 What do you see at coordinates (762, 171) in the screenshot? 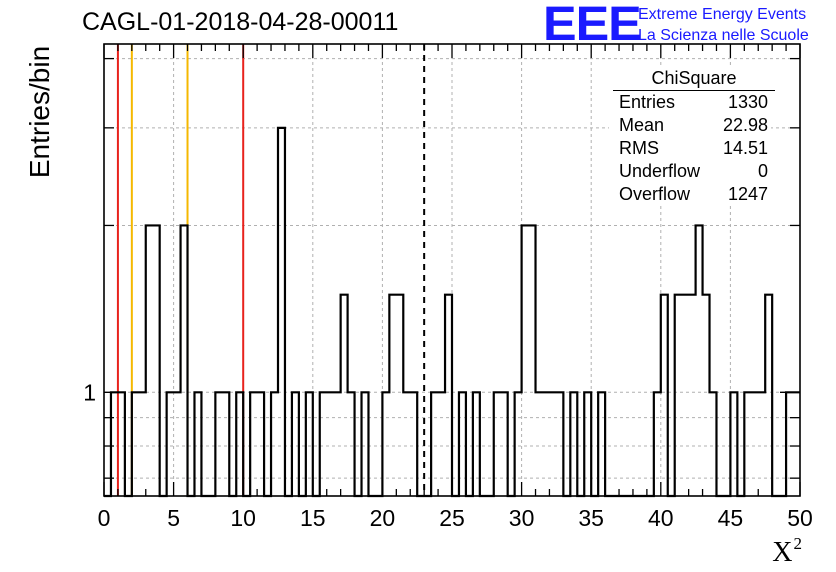
I see `stats-value: 0` at bounding box center [762, 171].